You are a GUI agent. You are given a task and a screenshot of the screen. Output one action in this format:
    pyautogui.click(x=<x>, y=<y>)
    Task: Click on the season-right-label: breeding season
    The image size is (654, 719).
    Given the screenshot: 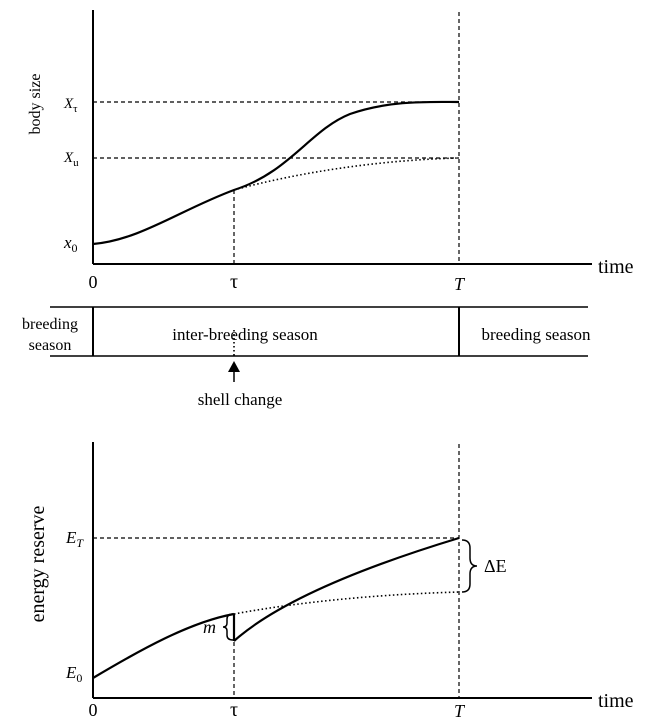 What is the action you would take?
    pyautogui.click(x=536, y=334)
    